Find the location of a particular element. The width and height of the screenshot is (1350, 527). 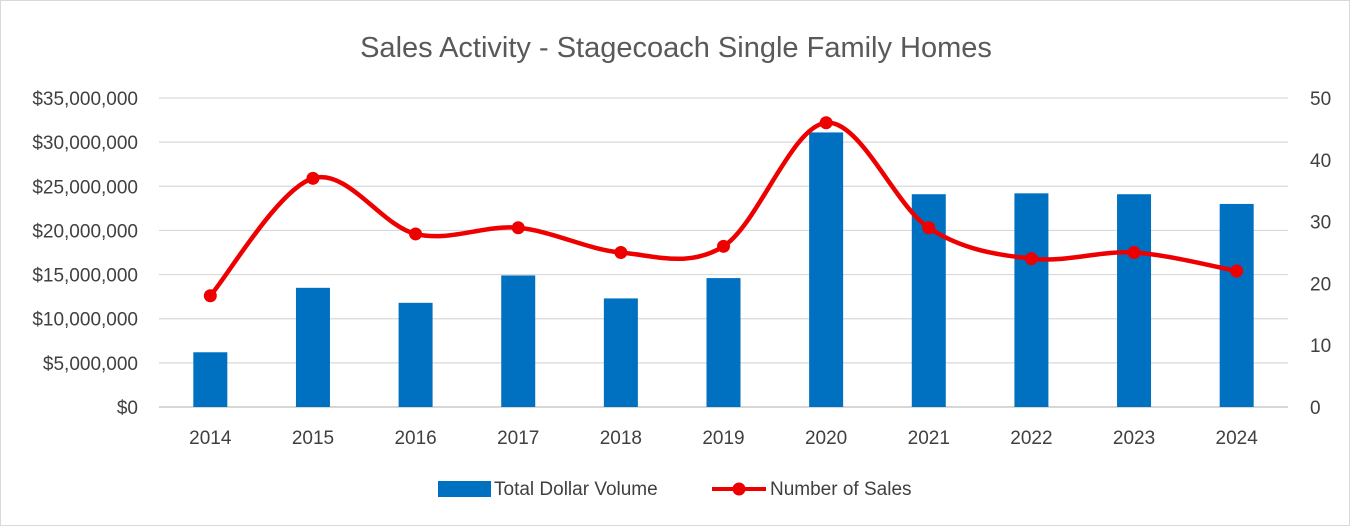

x-tick-label: 2023 is located at coordinates (1134, 438).